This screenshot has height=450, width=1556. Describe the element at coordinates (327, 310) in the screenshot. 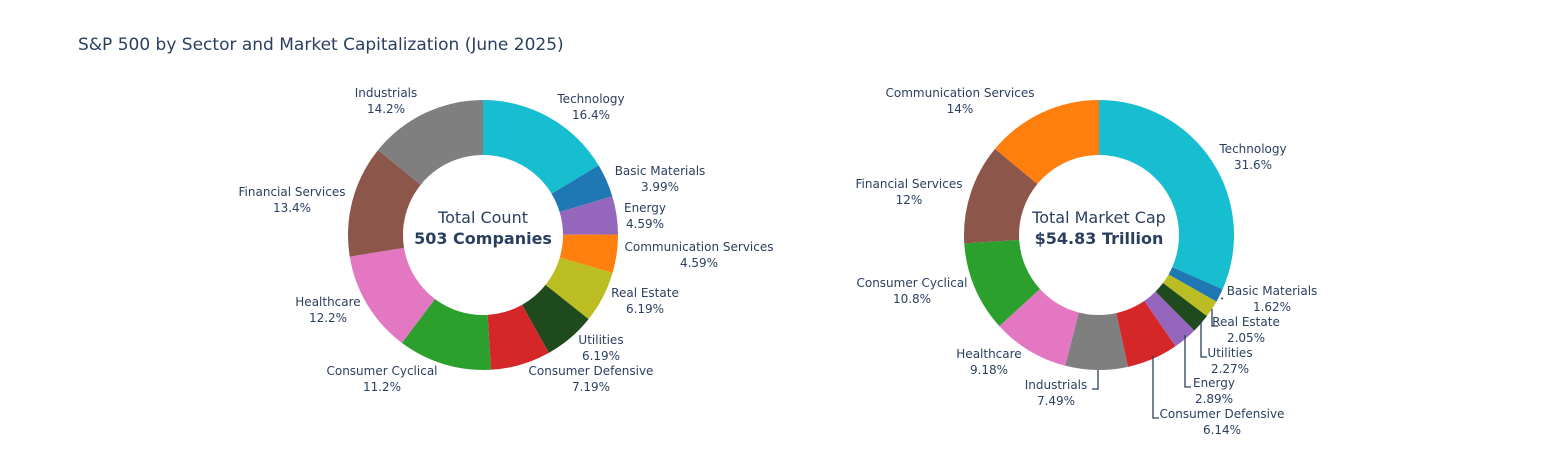

I see `slice-label-healthcare: Healthcare 12.2%` at that location.